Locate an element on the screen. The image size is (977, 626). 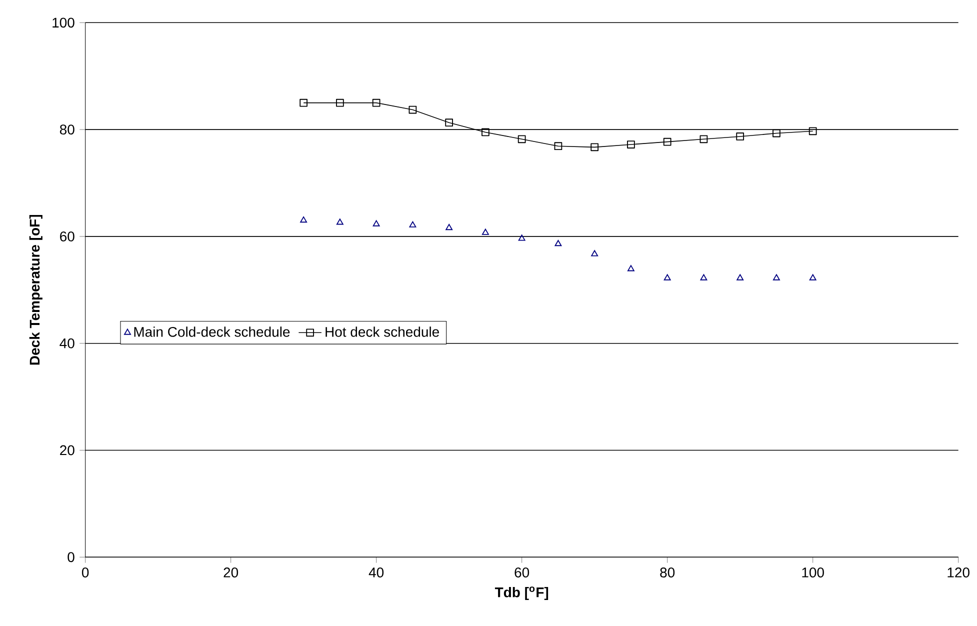
y-tick-label: 40 is located at coordinates (67, 343).